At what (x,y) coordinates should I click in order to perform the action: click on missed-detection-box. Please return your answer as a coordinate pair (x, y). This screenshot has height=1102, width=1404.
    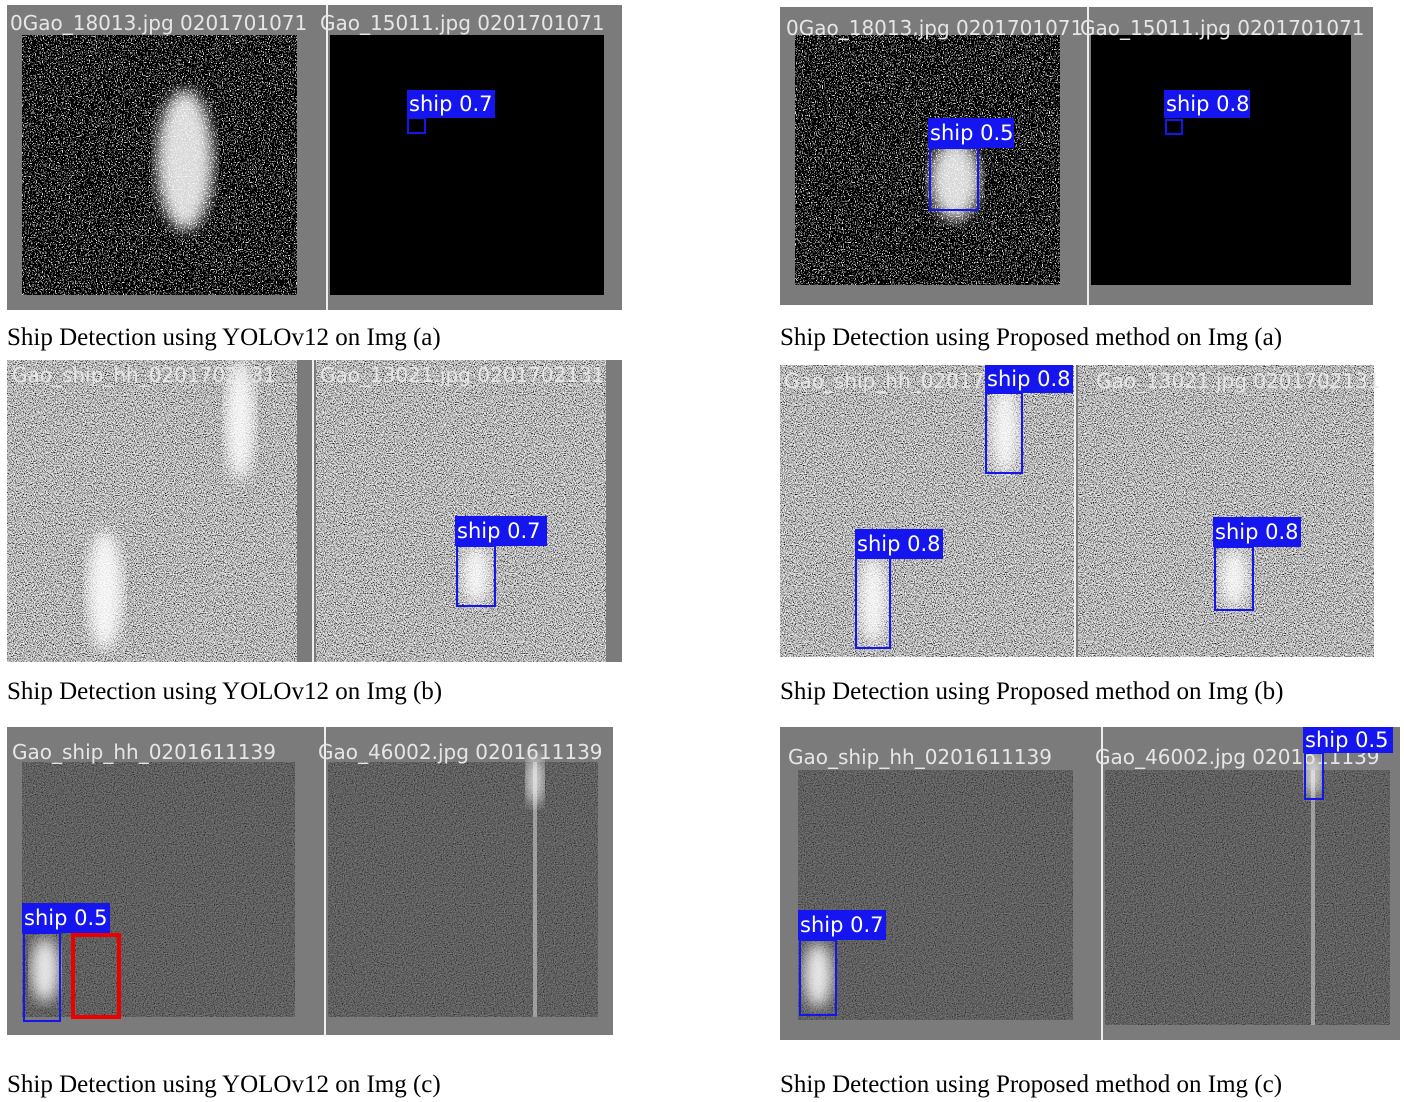
    Looking at the image, I should click on (96, 976).